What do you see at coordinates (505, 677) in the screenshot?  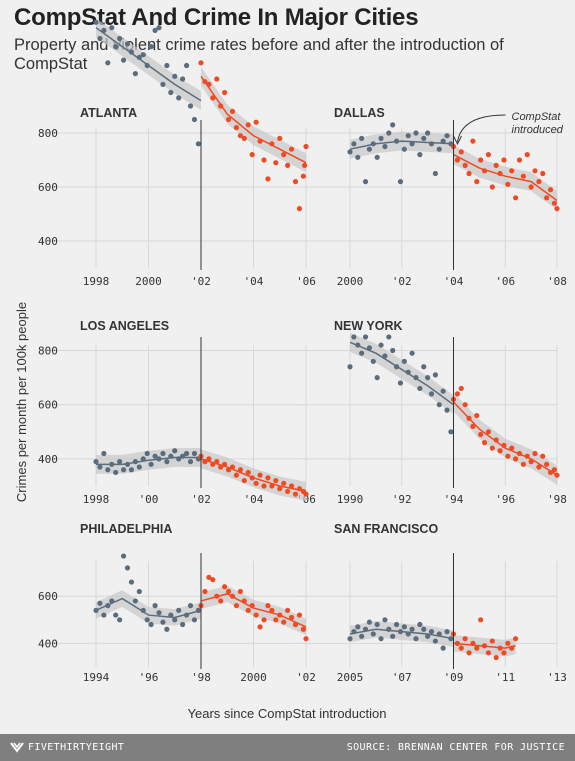 I see `x-tick-label: '11` at bounding box center [505, 677].